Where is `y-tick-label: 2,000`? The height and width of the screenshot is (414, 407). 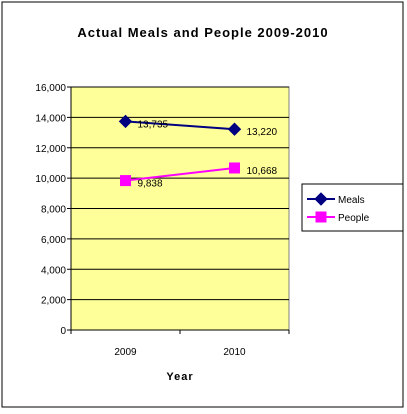 y-tick-label: 2,000 is located at coordinates (53, 301).